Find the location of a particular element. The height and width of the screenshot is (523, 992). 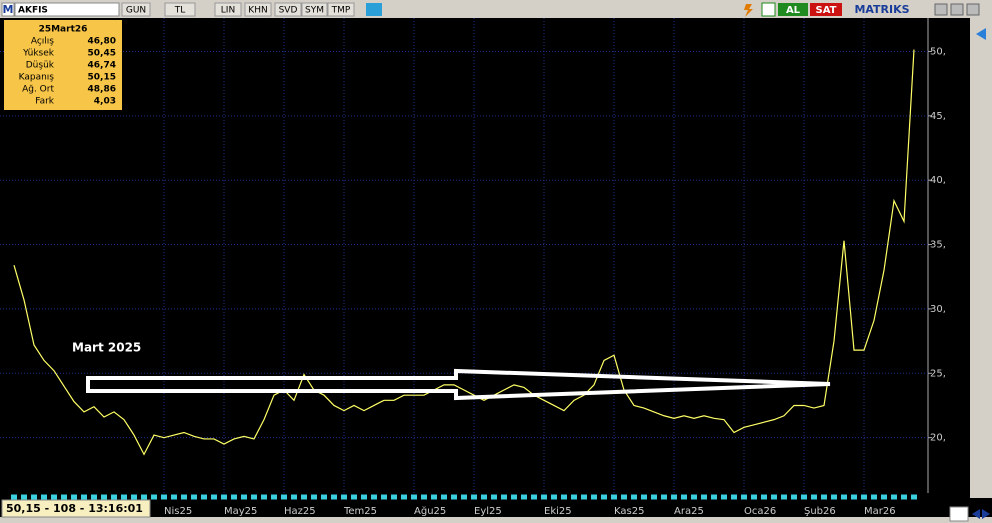

close-button is located at coordinates (973, 9).